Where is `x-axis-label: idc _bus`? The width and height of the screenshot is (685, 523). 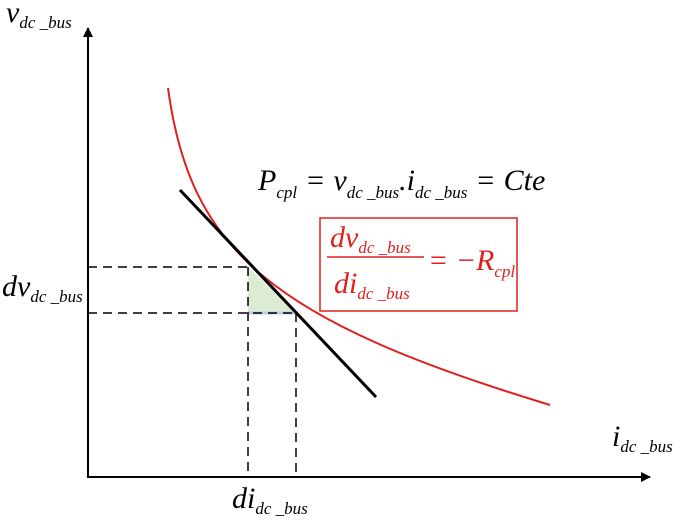 x-axis-label: idc _bus is located at coordinates (642, 438).